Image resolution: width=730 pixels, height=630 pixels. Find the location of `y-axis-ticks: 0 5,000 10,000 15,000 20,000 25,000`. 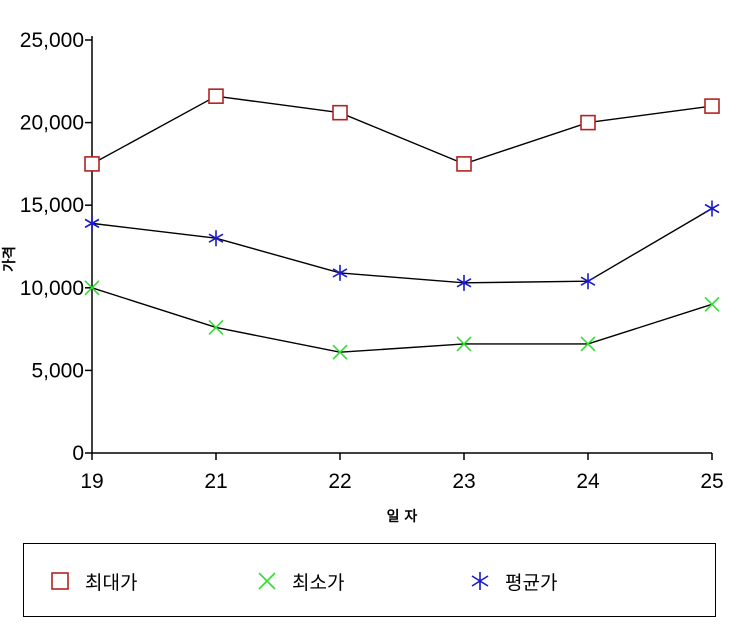

y-axis-ticks: 0 5,000 10,000 15,000 20,000 25,000 is located at coordinates (56, 247).